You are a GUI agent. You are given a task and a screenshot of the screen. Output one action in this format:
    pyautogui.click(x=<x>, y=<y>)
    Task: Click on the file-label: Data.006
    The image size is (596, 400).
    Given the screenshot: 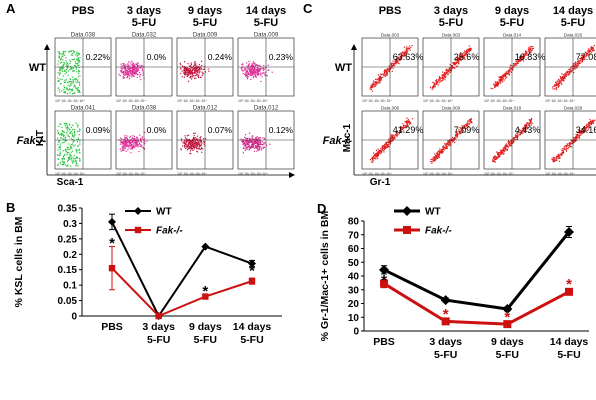 What is the action you would take?
    pyautogui.click(x=390, y=108)
    